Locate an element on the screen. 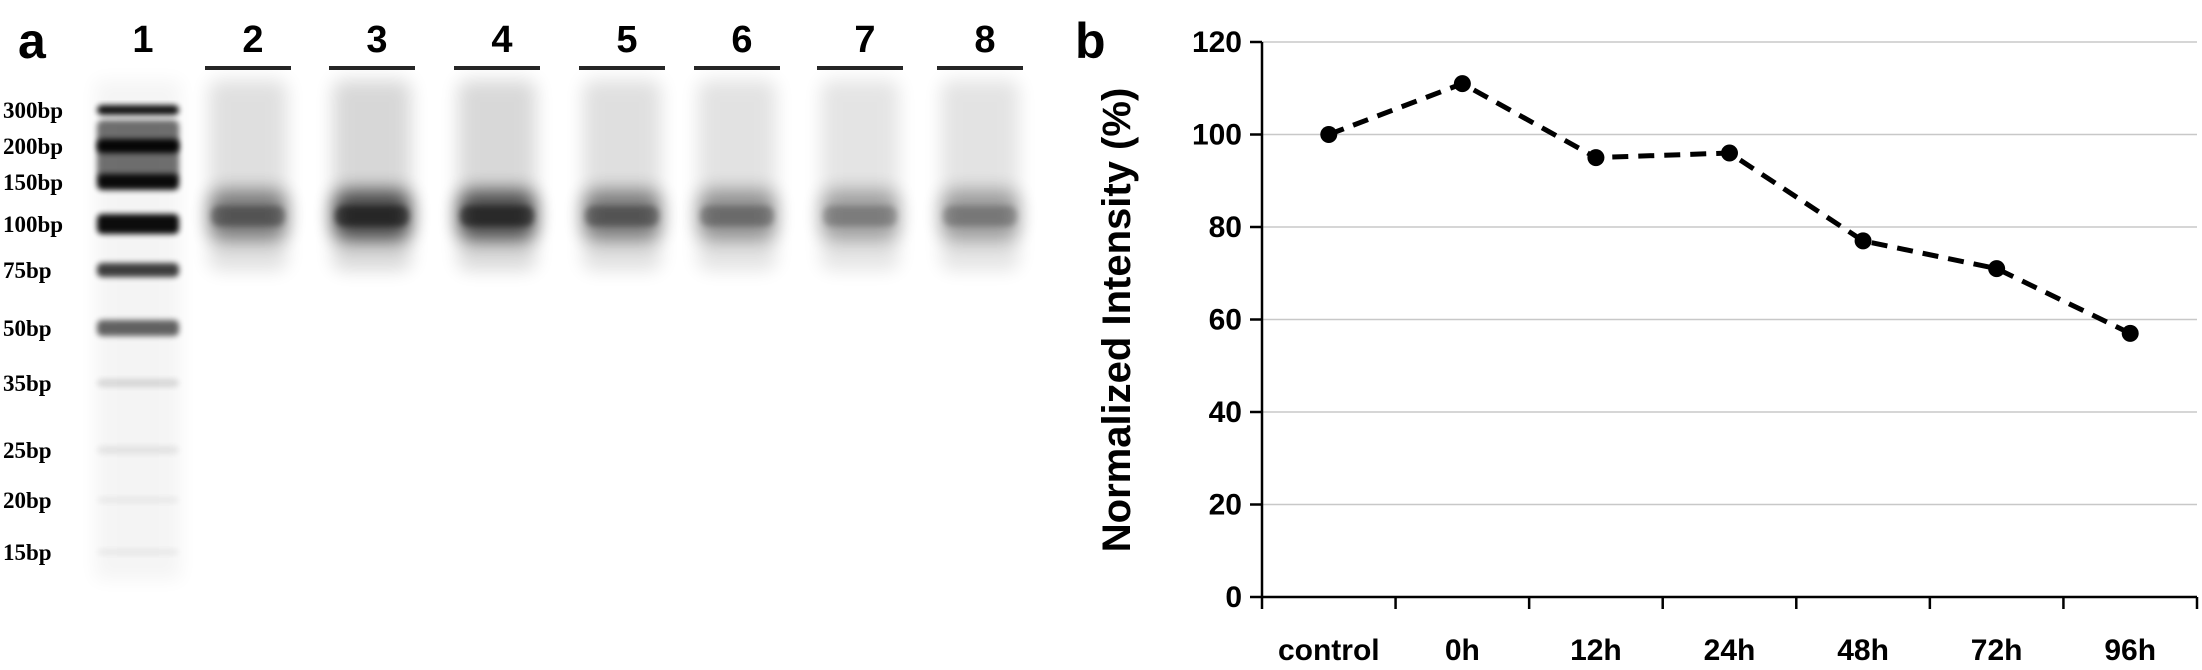  y-tick-label: 120 is located at coordinates (1217, 42).